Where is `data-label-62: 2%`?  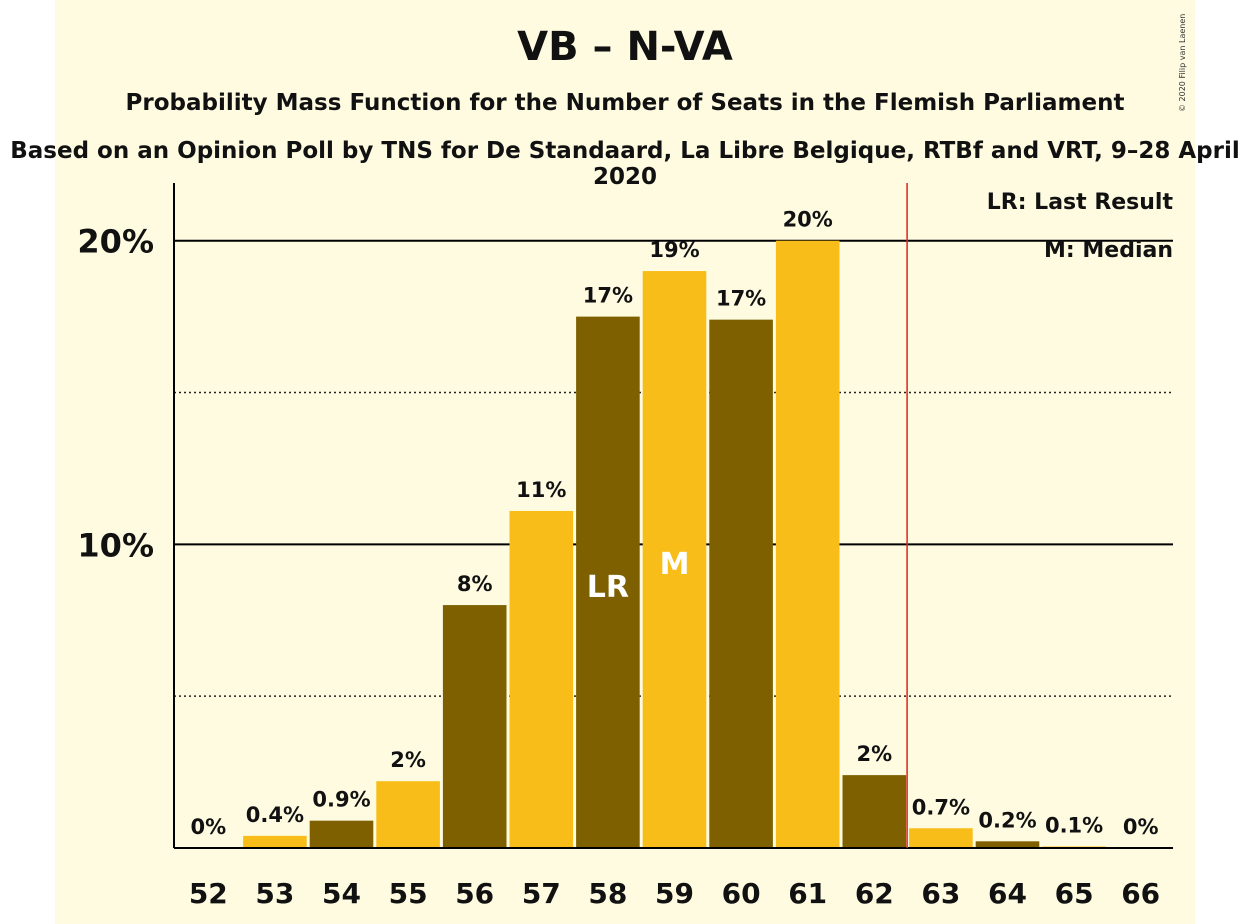 data-label-62: 2% is located at coordinates (874, 754).